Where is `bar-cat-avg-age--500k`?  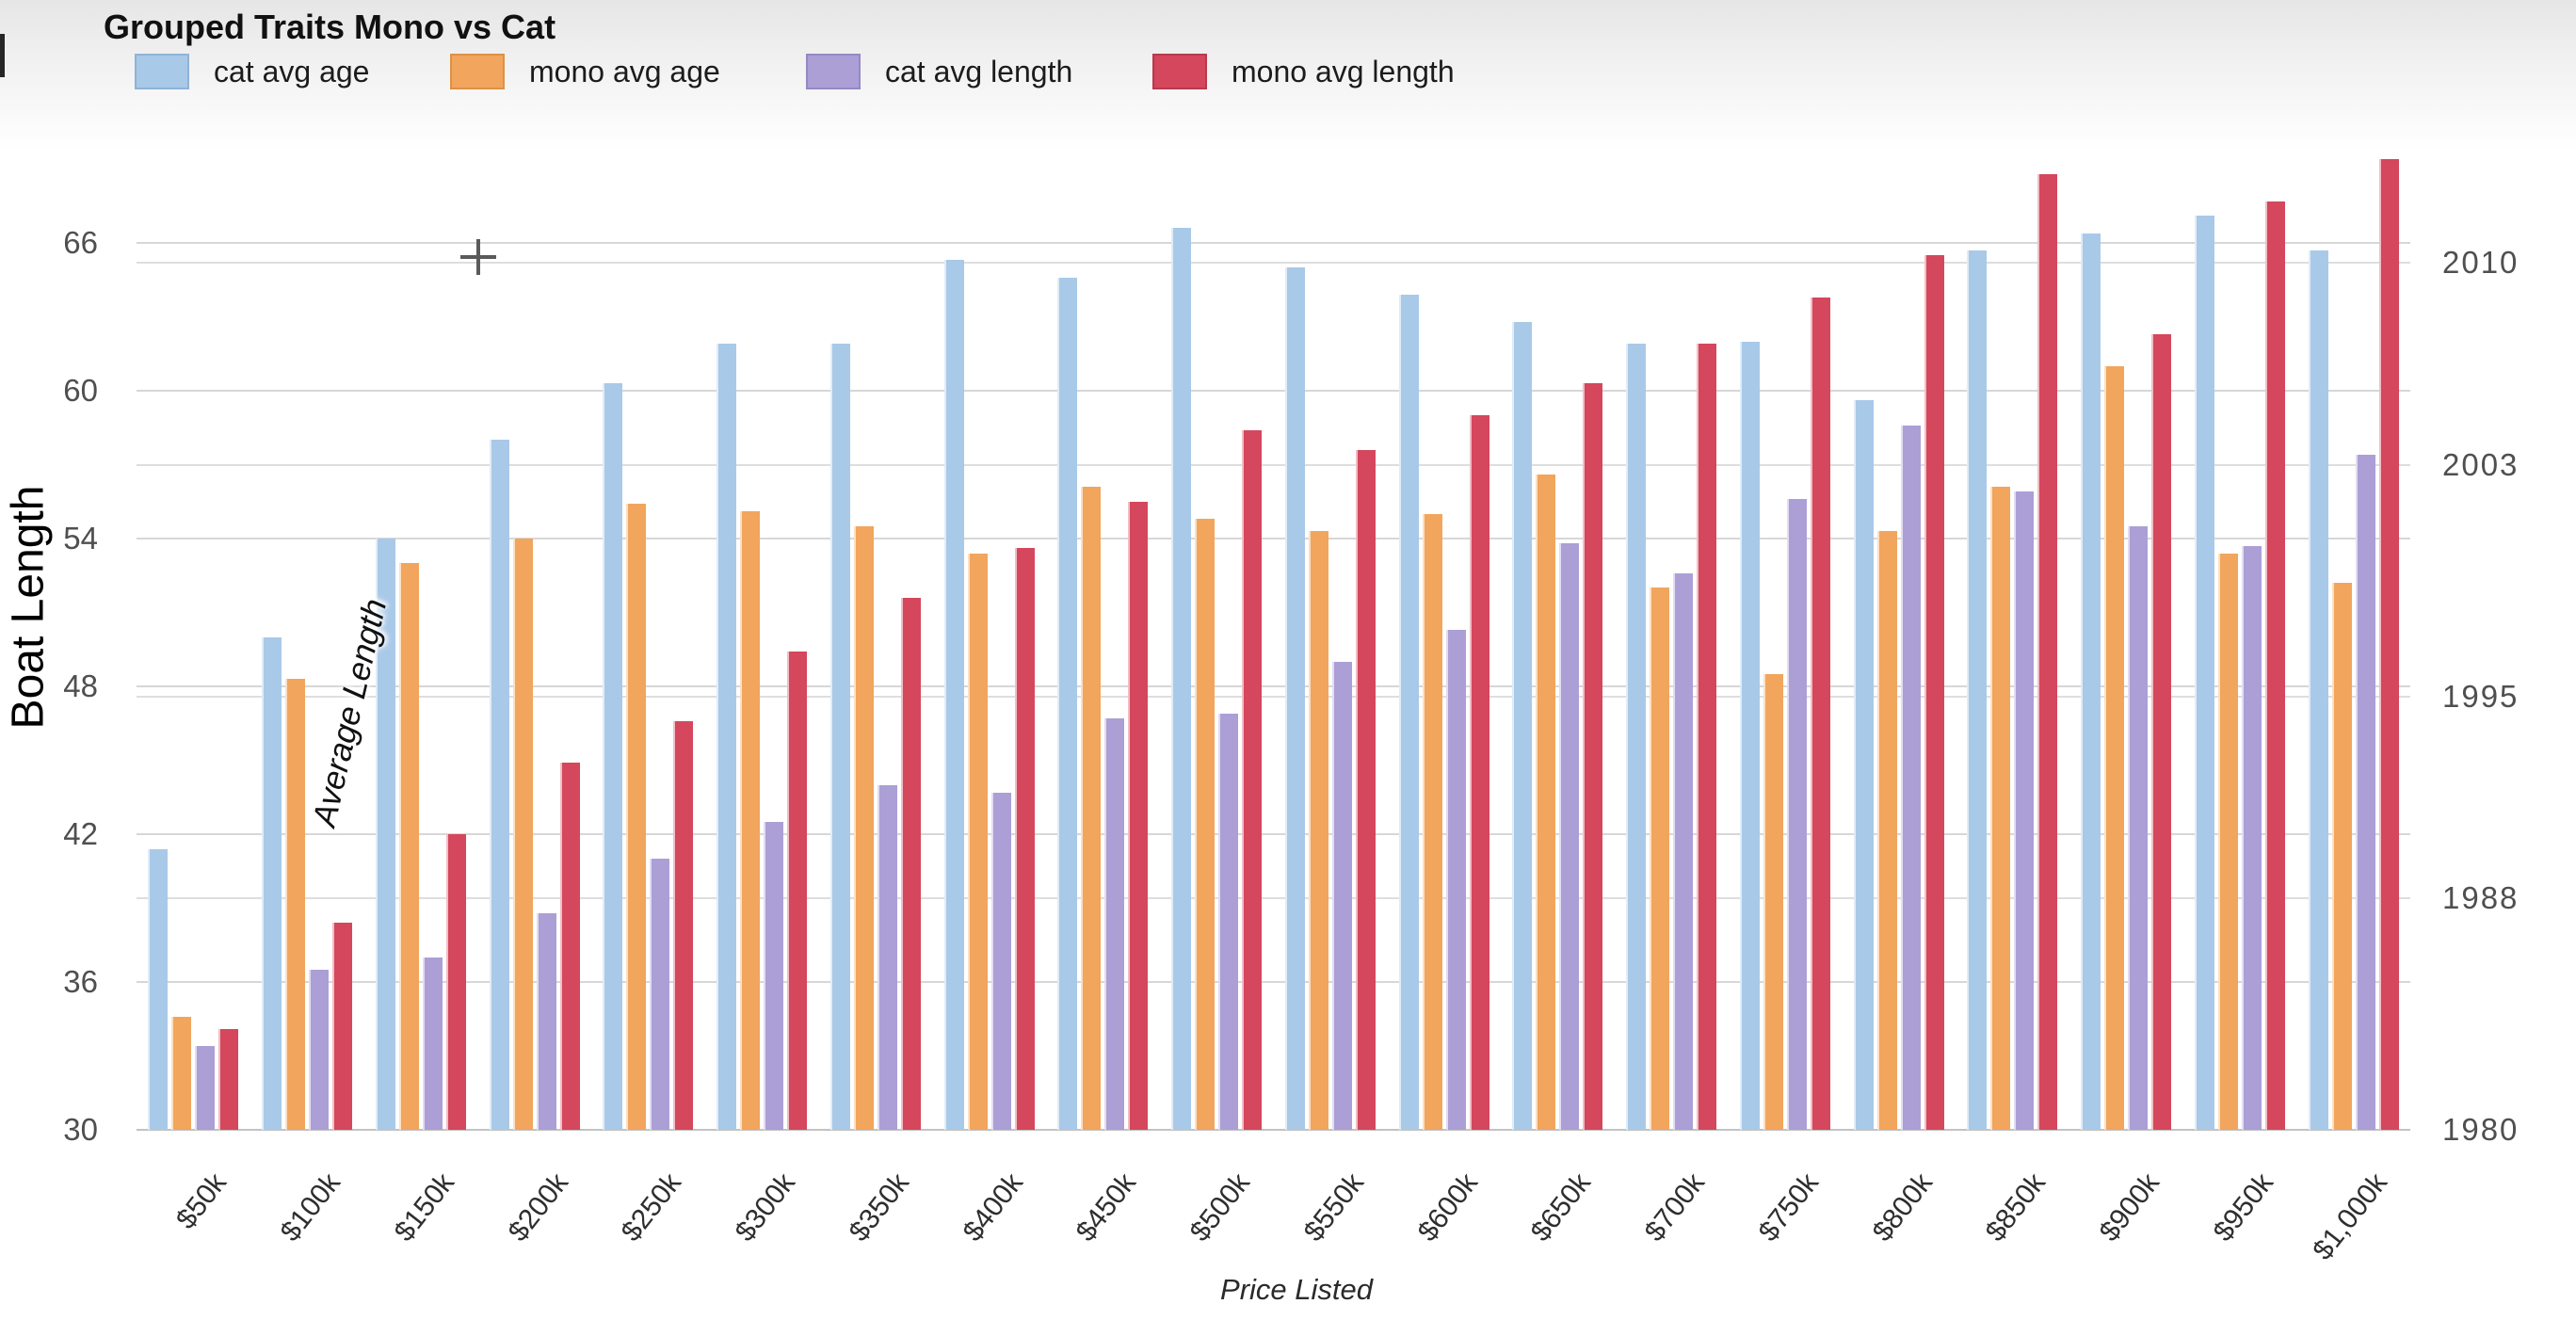 bar-cat-avg-age--500k is located at coordinates (1181, 679).